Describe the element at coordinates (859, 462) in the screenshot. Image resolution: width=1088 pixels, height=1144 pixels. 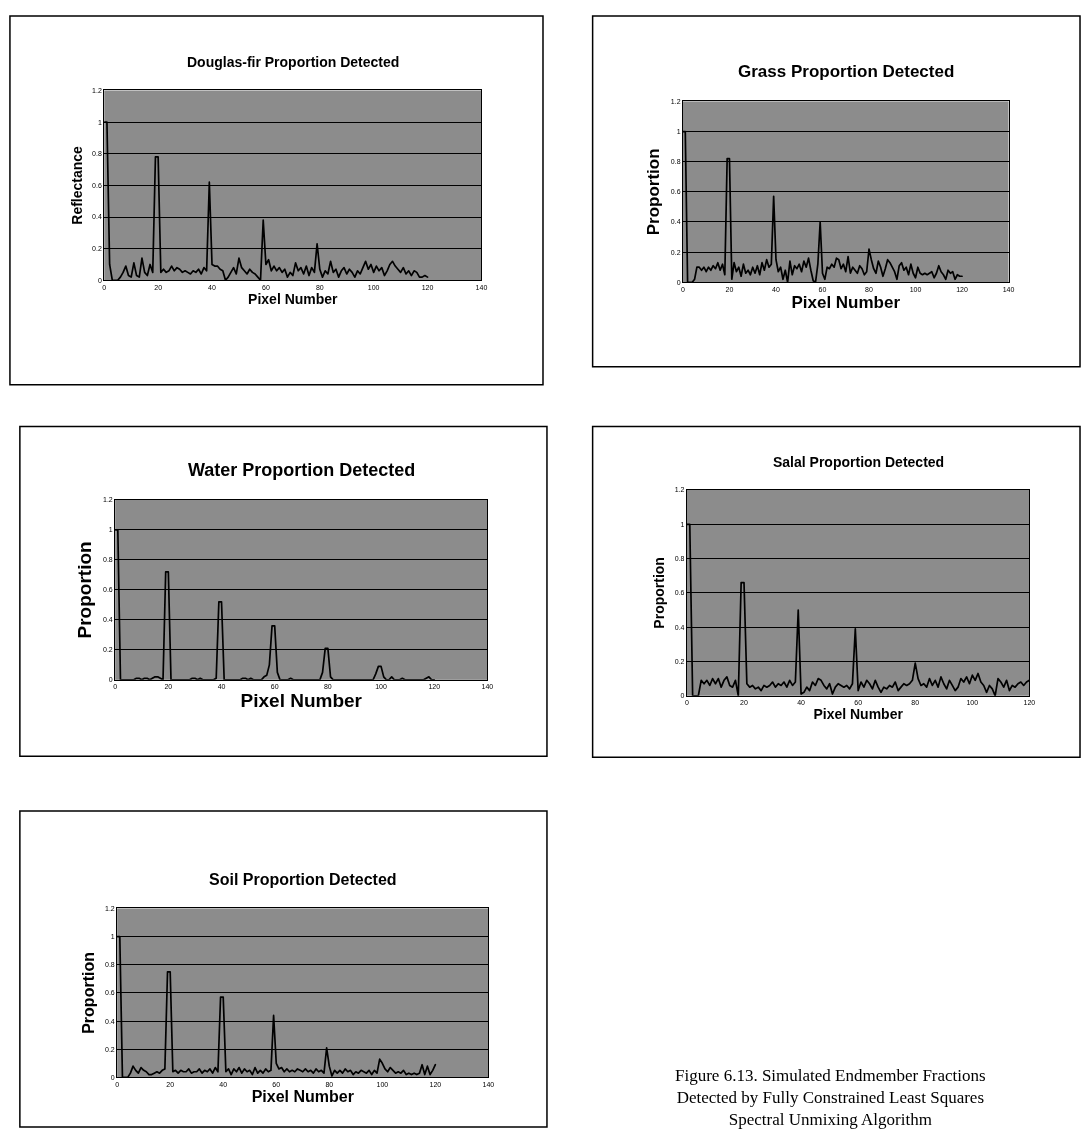
I see `chart-title: Salal Proportion Detected` at that location.